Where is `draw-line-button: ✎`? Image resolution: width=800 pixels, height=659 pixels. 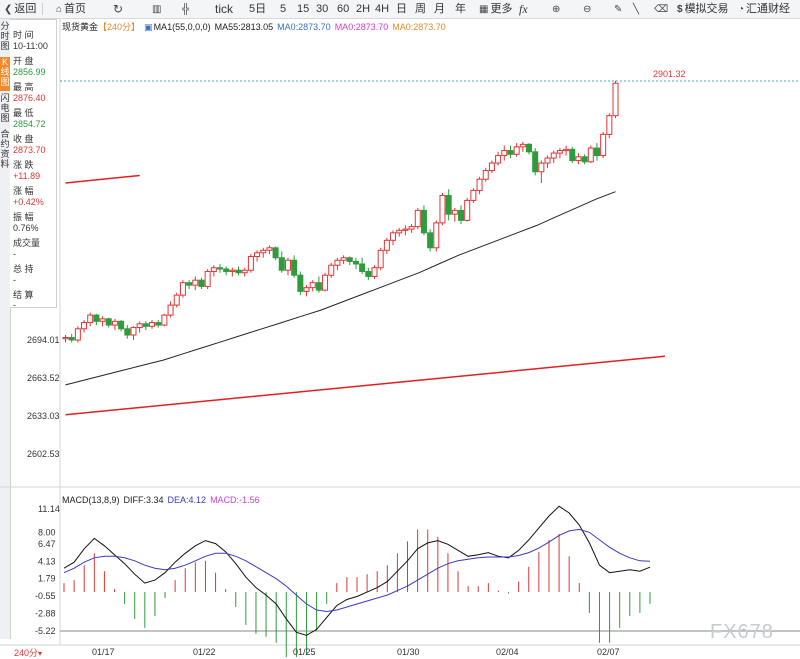
draw-line-button: ✎ is located at coordinates (619, 9).